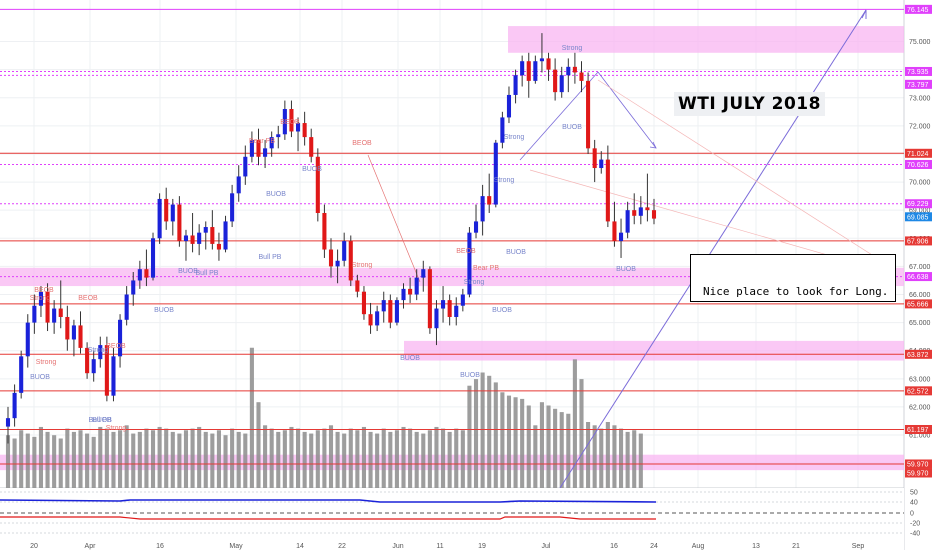 The image size is (932, 550). I want to click on x-tick-label: Aug, so click(698, 546).